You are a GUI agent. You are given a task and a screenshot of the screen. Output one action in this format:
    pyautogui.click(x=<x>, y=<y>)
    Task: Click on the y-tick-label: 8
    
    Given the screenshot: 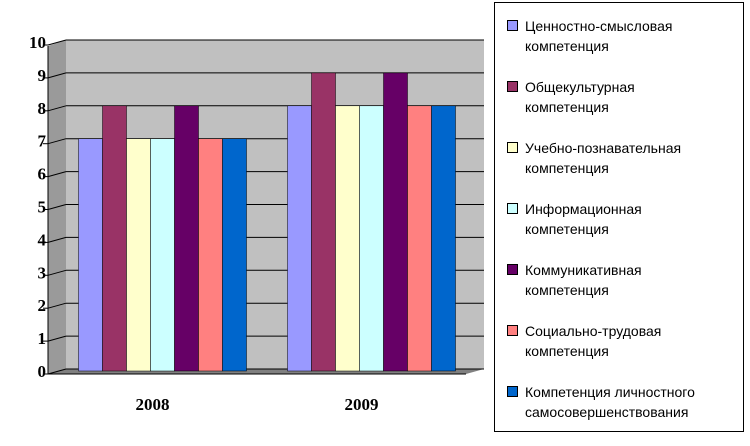 What is the action you would take?
    pyautogui.click(x=42, y=108)
    